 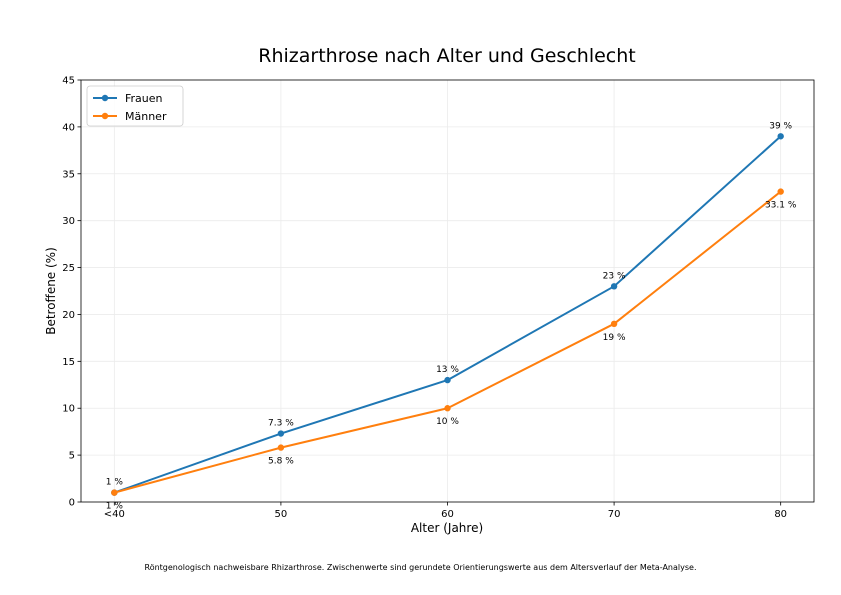 I want to click on data-label: 23 %, so click(x=614, y=276).